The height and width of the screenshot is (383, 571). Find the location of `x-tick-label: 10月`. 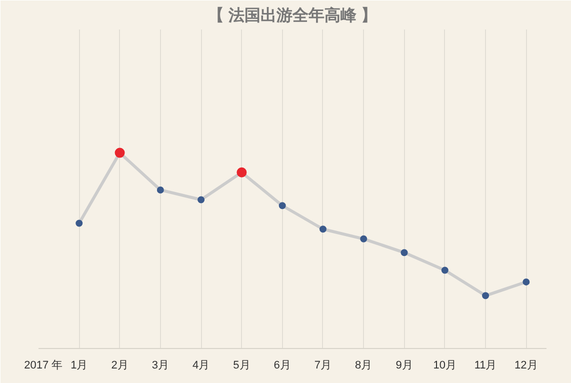

x-tick-label: 10月 is located at coordinates (445, 366).